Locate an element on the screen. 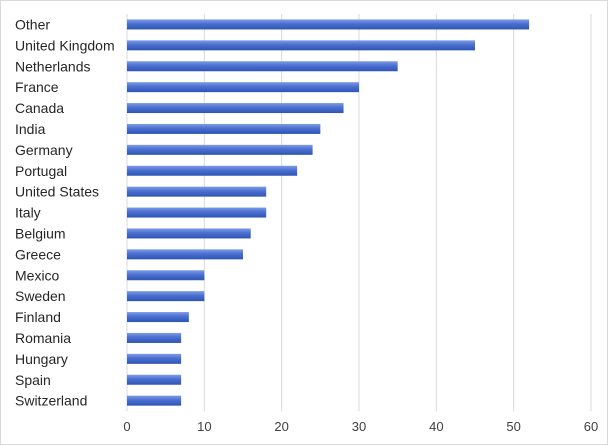 The width and height of the screenshot is (608, 445). category-label: Netherlands is located at coordinates (53, 66).